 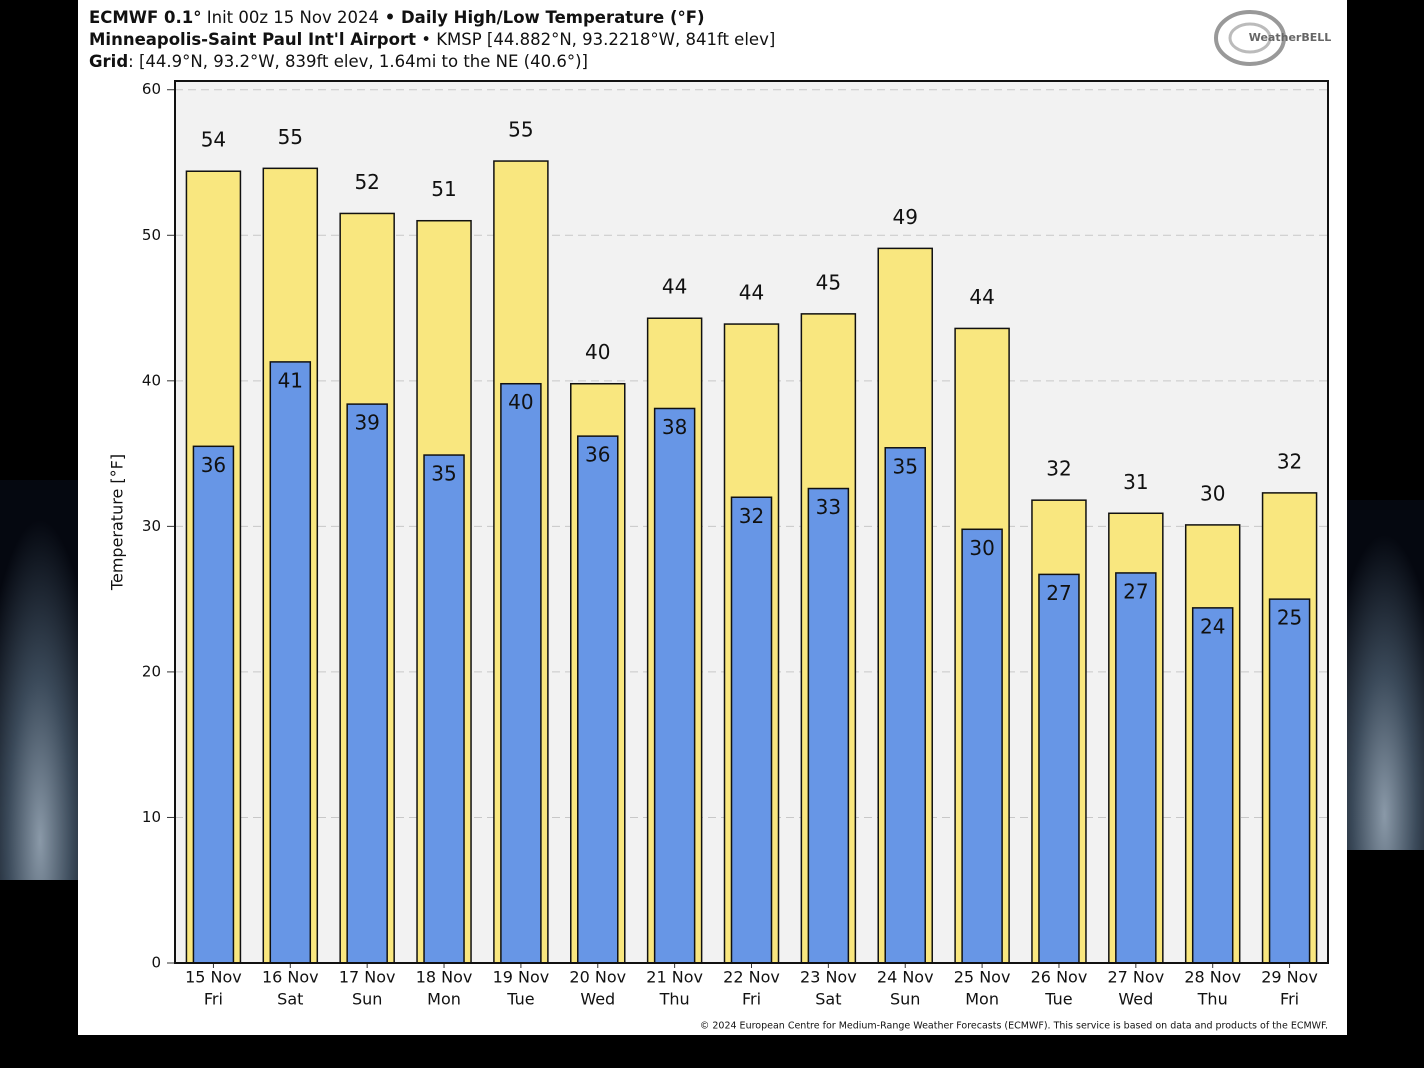 I want to click on y-axis-label: Temperature [°F], so click(x=117, y=522).